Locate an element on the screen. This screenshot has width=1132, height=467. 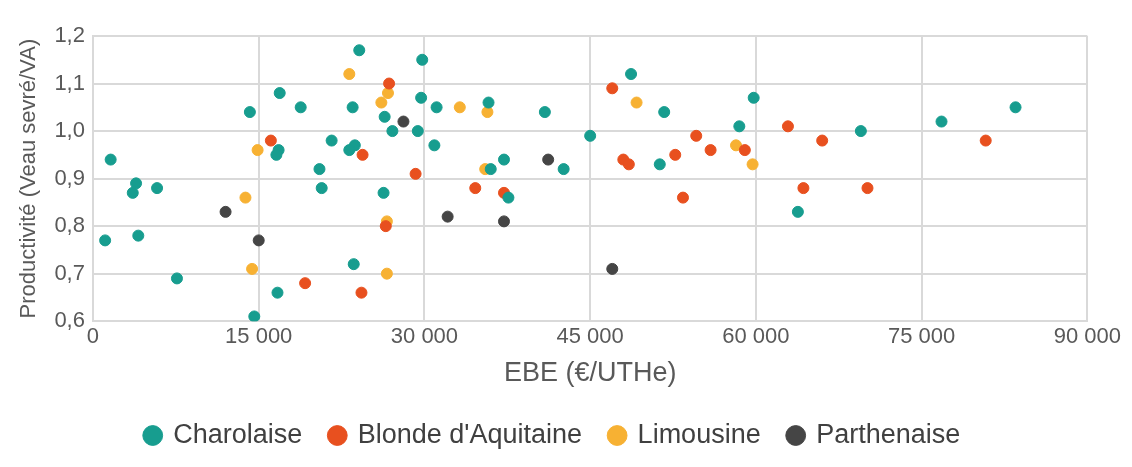
y-tick-label: 1,2 is located at coordinates (69, 35).